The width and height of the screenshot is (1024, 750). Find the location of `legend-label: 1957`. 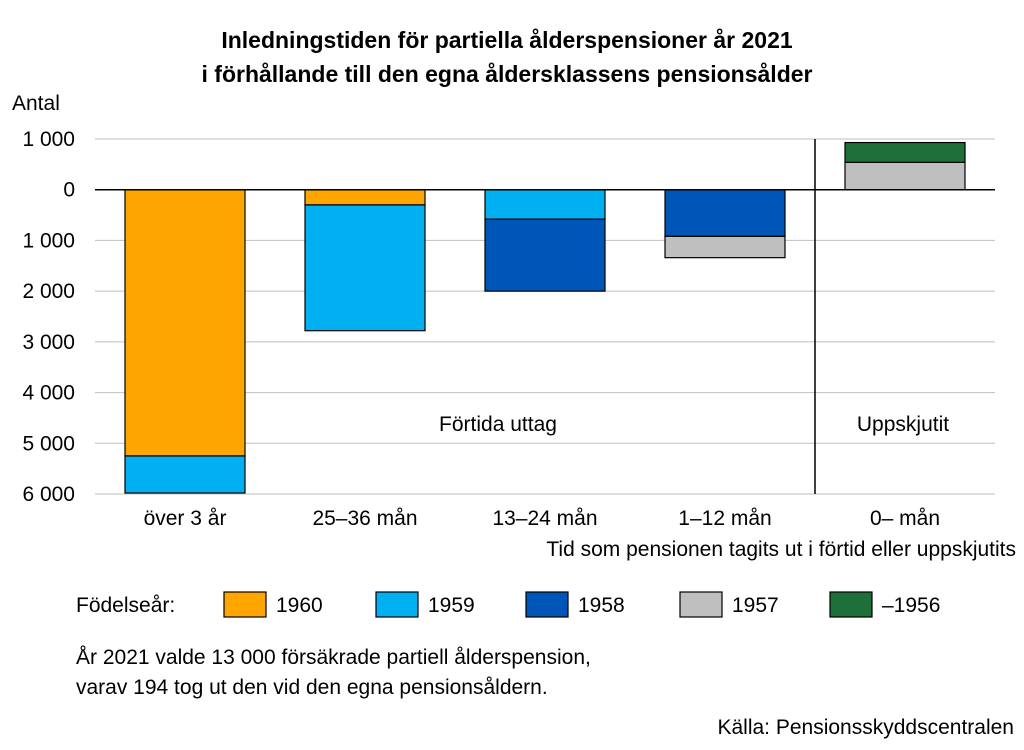

legend-label: 1957 is located at coordinates (755, 605).